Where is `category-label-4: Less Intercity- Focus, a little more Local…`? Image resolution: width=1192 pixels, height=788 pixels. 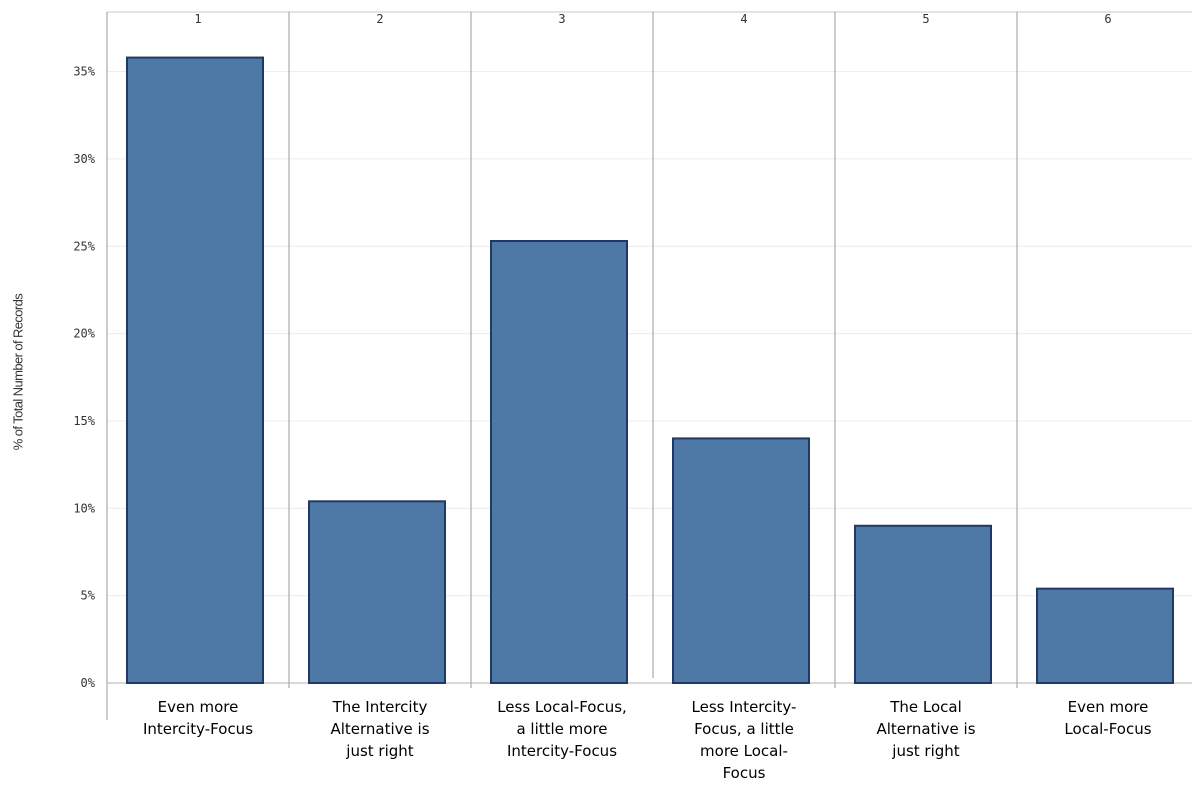
category-label-4: Less Intercity- Focus, a little more Local… is located at coordinates (744, 740).